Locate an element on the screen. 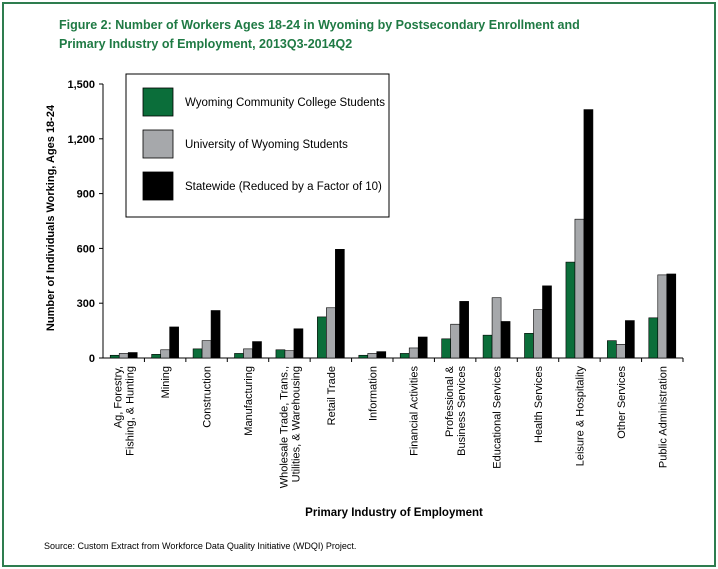 This screenshot has height=569, width=718. x-tick-label: Construction is located at coordinates (208, 397).